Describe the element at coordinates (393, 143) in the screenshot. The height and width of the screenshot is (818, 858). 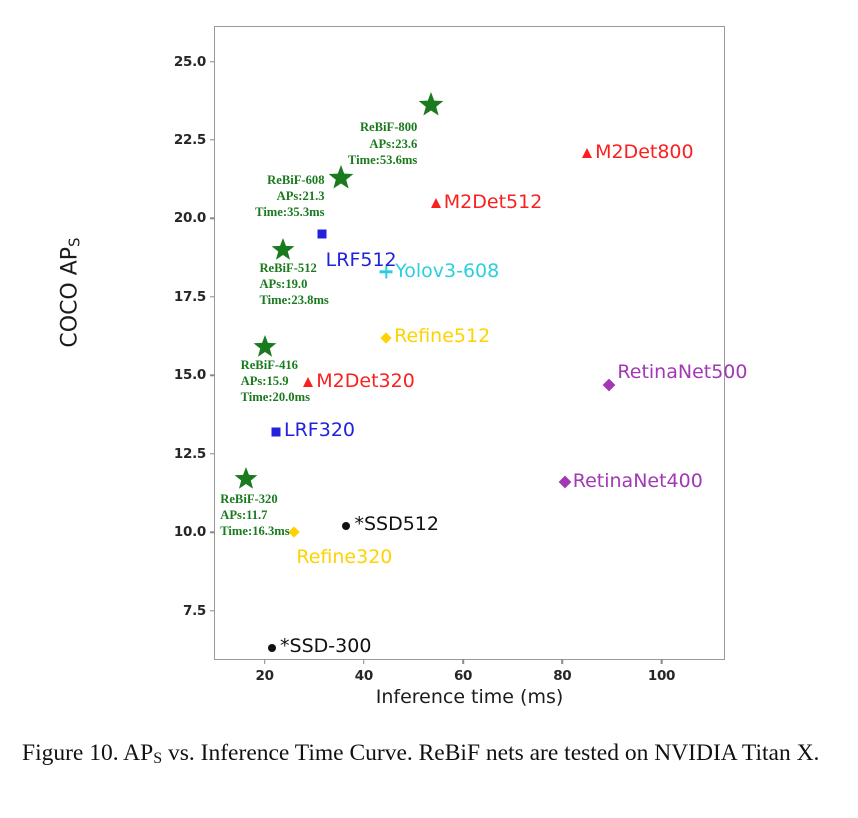
I see `annotation-line: APs:23.6` at that location.